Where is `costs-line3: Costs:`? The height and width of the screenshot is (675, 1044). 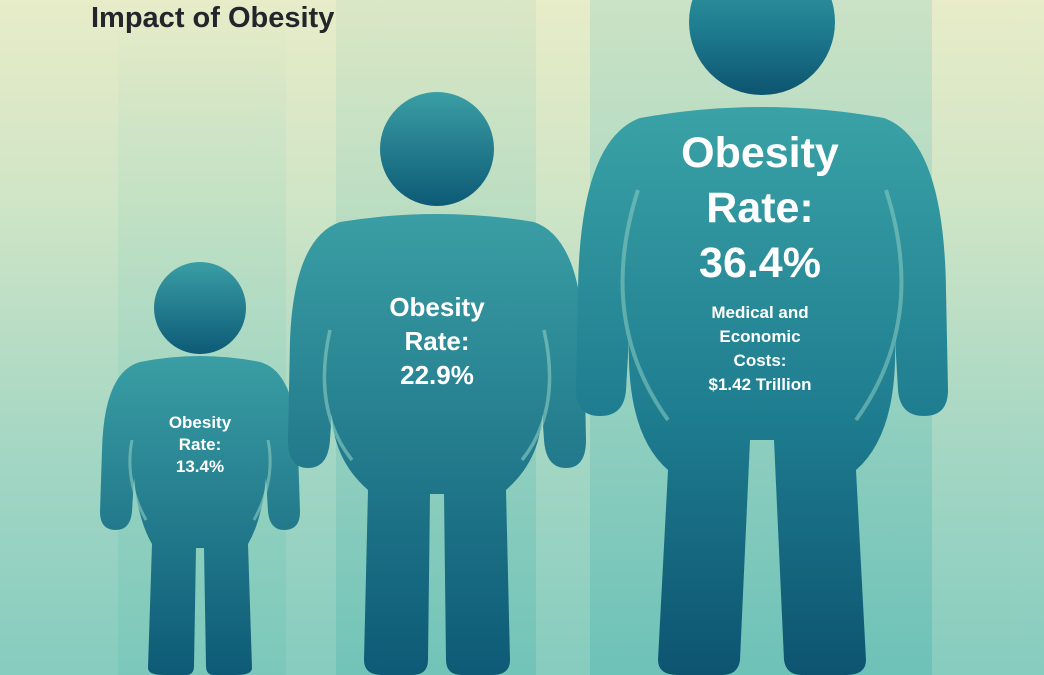
costs-line3: Costs: is located at coordinates (760, 360).